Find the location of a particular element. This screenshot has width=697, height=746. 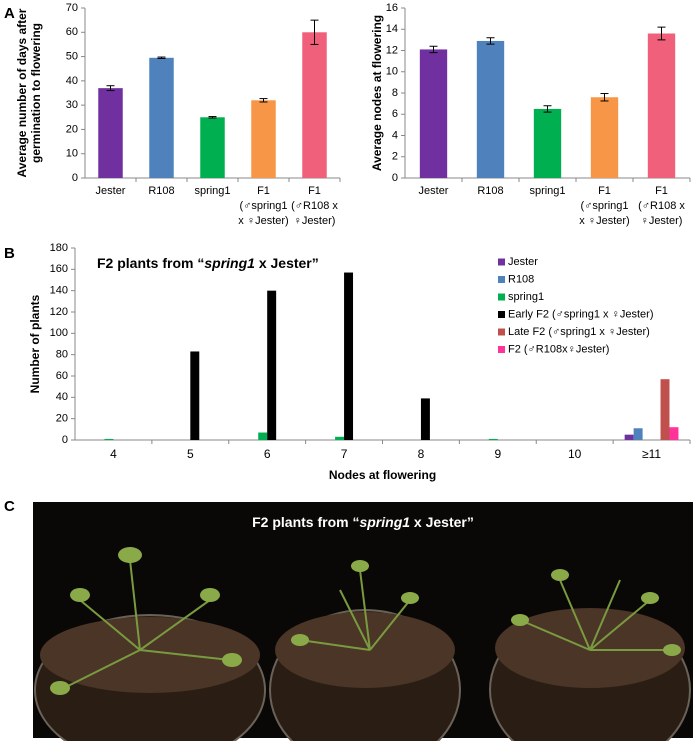

y-tick-label: 14 is located at coordinates (392, 29).